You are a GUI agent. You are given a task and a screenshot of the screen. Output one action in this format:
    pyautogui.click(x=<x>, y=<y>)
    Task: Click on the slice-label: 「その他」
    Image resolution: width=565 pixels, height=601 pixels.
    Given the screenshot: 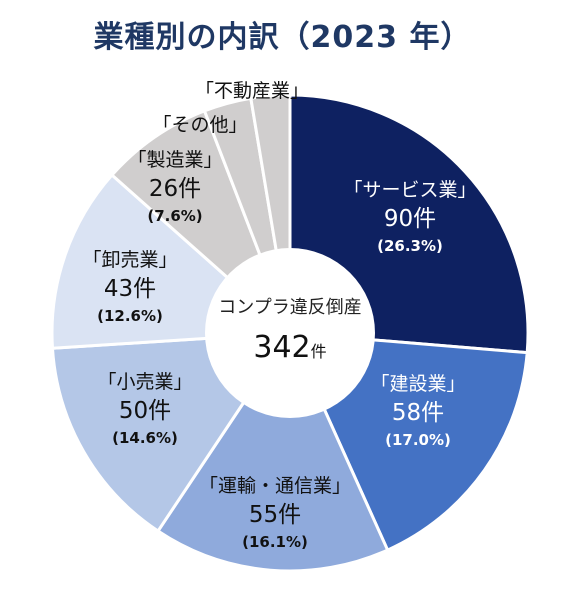 What is the action you would take?
    pyautogui.click(x=199, y=125)
    